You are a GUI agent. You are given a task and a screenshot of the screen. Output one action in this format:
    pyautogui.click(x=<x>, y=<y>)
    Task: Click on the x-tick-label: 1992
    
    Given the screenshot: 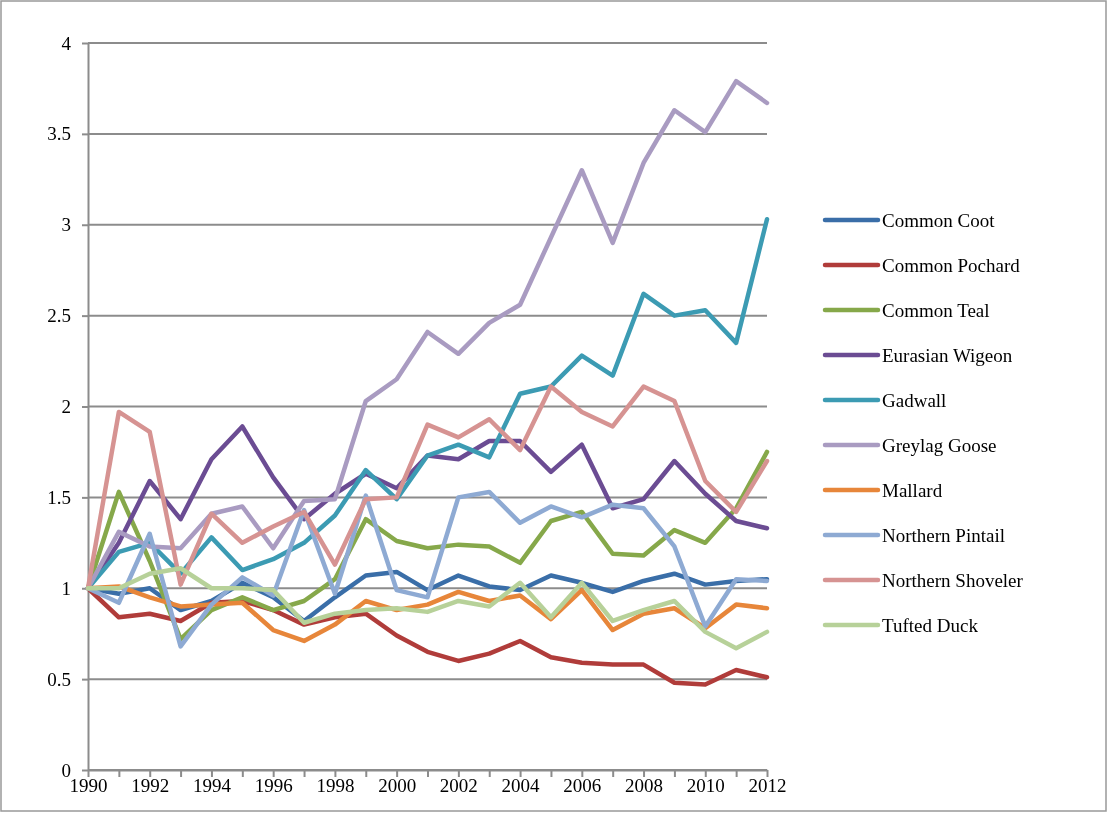 What is the action you would take?
    pyautogui.click(x=150, y=785)
    